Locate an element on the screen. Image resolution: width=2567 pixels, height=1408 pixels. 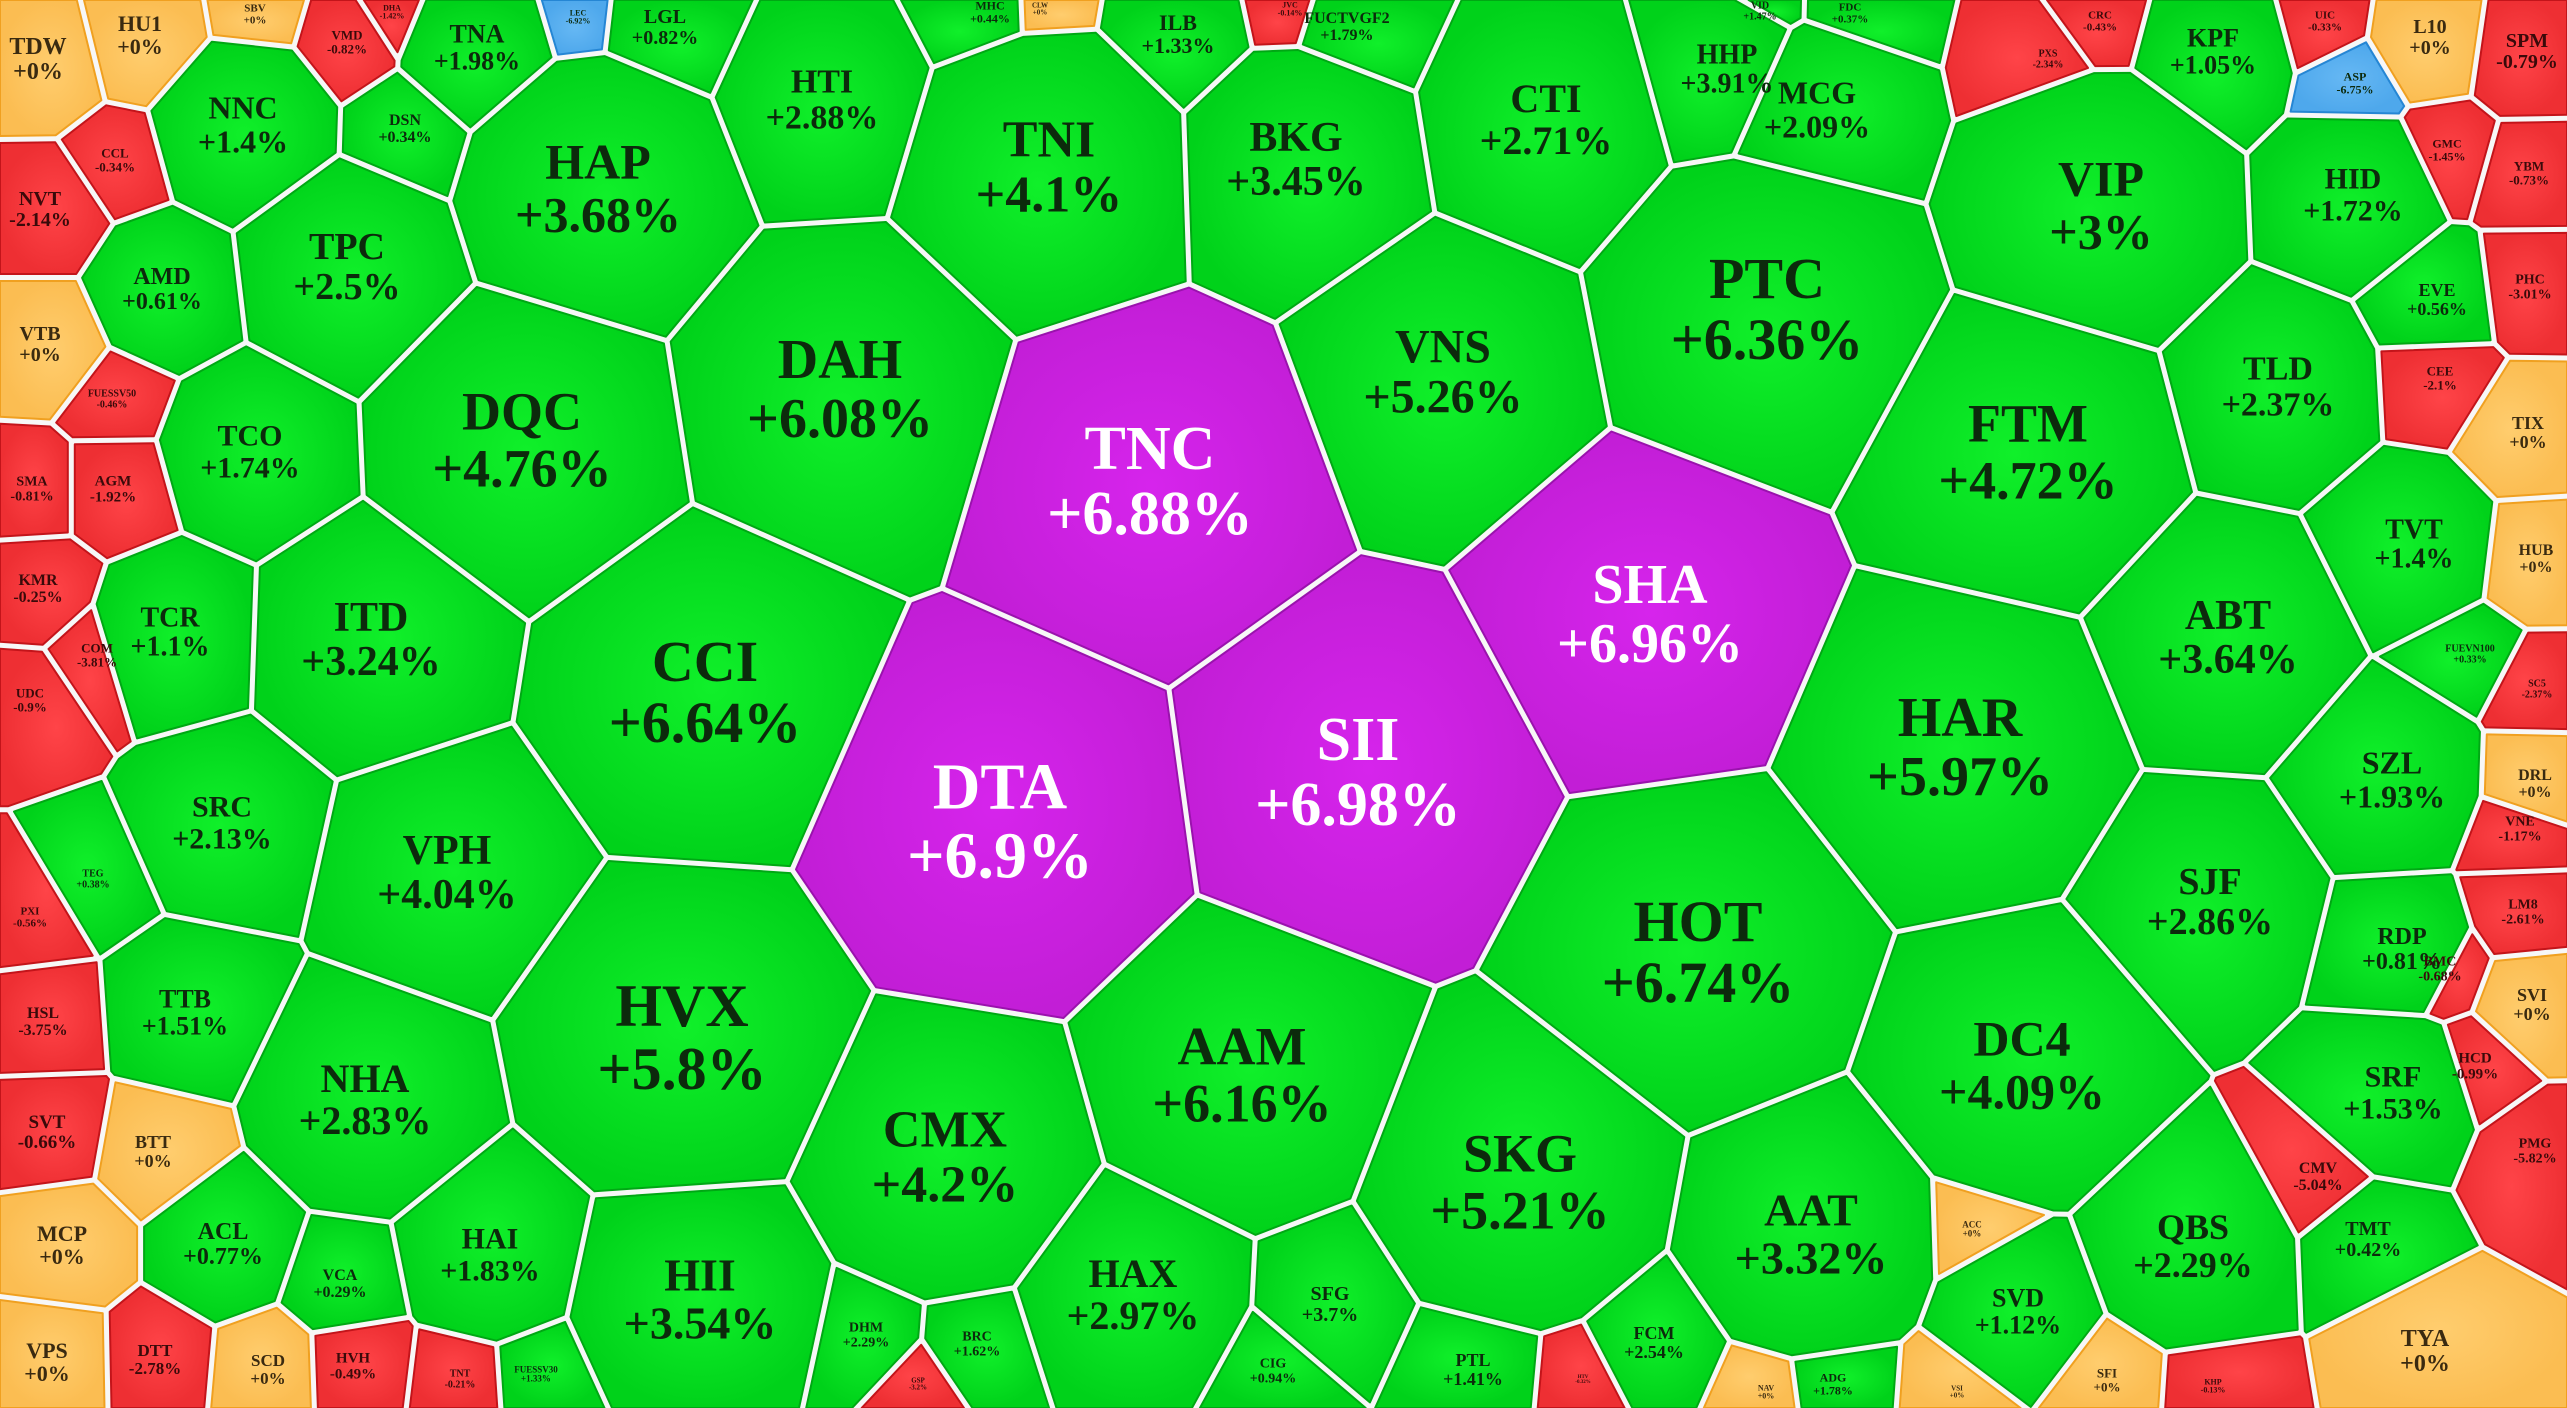
cell-dtt is located at coordinates (160, 1346).